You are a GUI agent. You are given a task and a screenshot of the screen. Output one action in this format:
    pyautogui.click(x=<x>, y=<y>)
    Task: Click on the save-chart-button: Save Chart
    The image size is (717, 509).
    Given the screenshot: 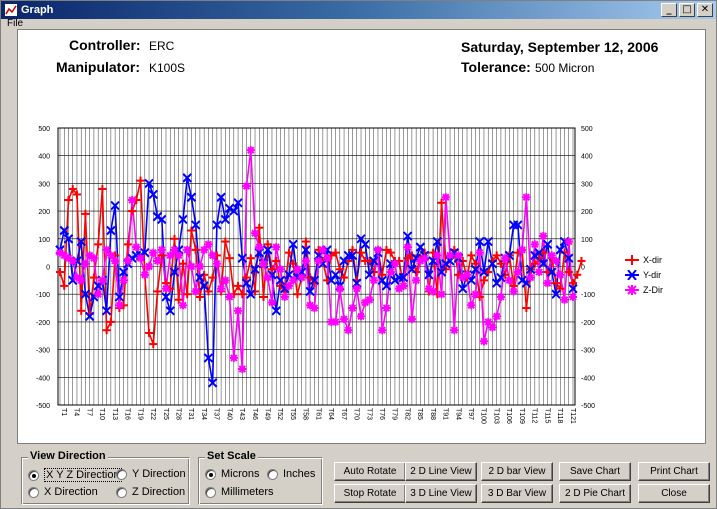 What is the action you would take?
    pyautogui.click(x=595, y=471)
    